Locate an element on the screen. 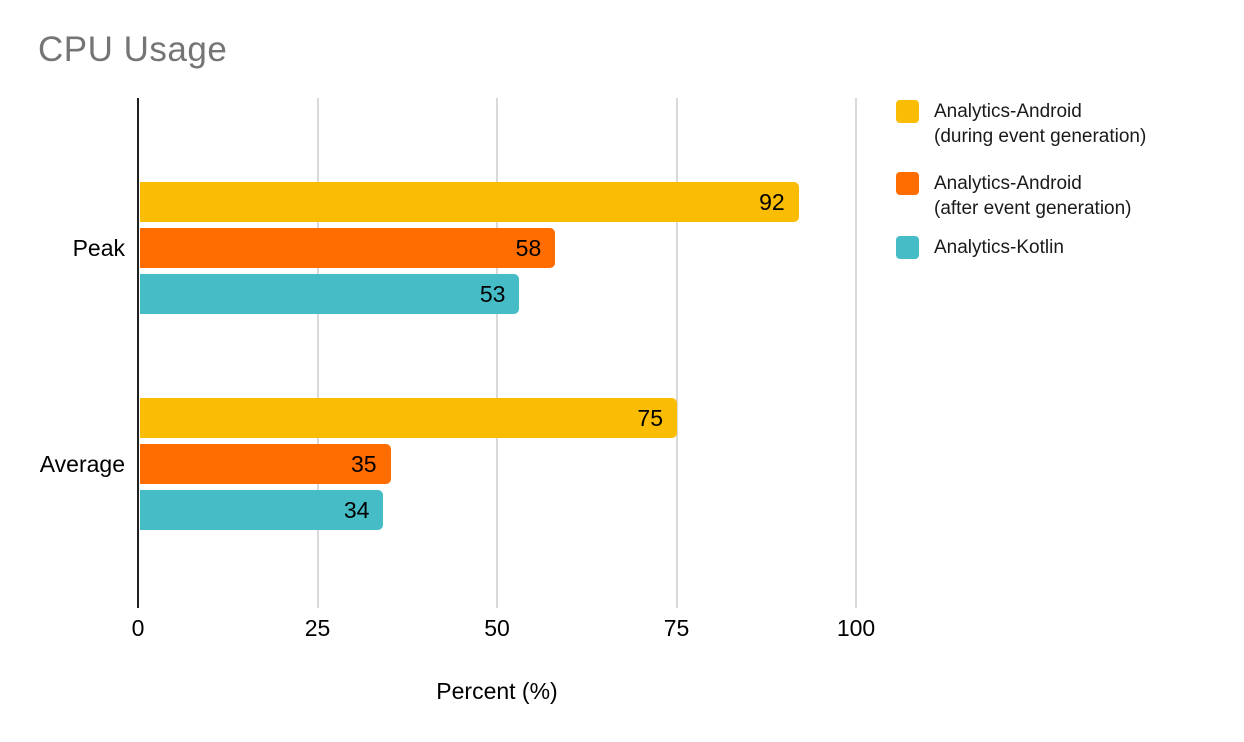 Image resolution: width=1244 pixels, height=742 pixels. x-axis-line is located at coordinates (138, 353).